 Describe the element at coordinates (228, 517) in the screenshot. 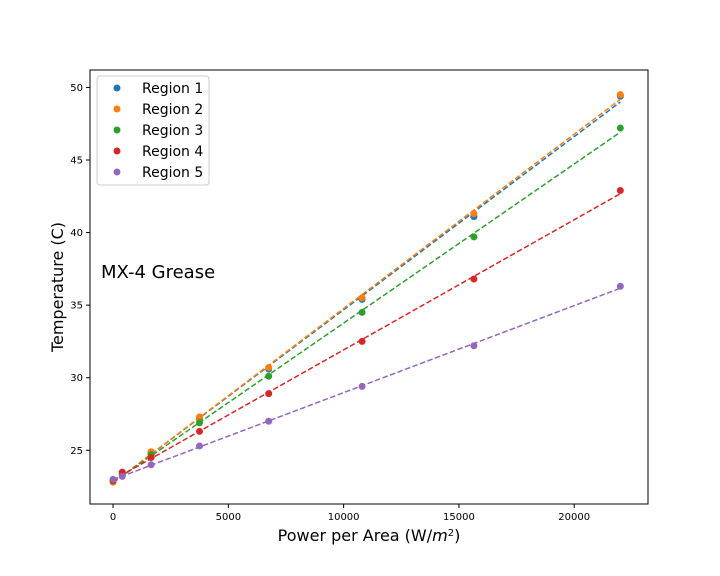

I see `x-tick-label: 5000` at that location.